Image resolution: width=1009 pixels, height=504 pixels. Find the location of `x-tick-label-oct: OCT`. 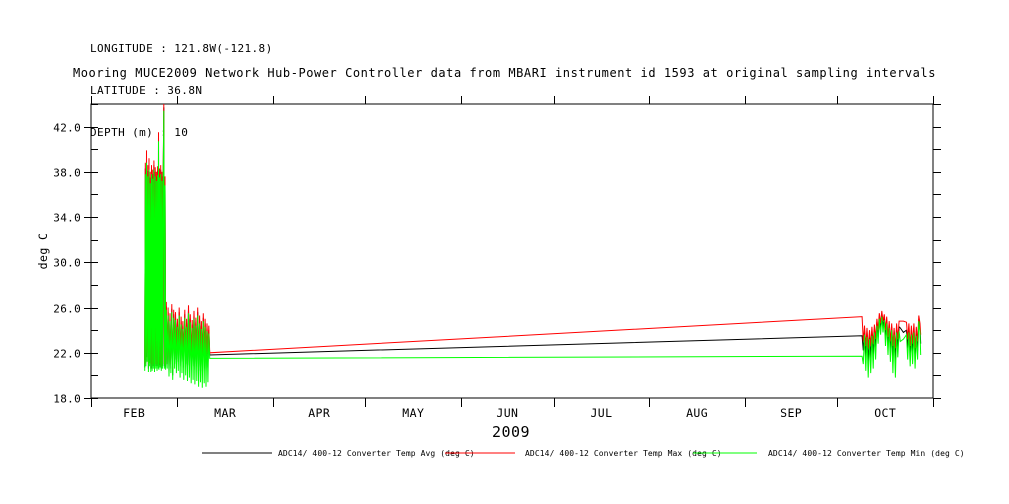

x-tick-label-oct: OCT is located at coordinates (885, 413).